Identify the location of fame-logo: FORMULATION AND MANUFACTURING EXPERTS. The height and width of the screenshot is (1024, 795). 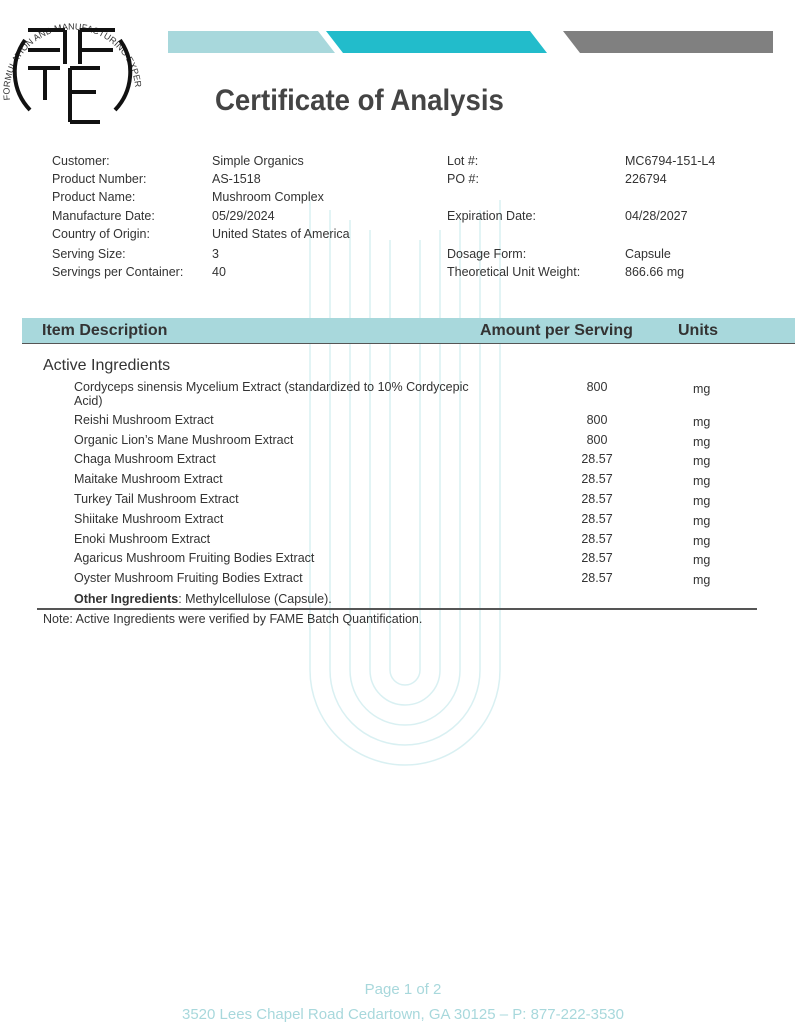
(71, 62).